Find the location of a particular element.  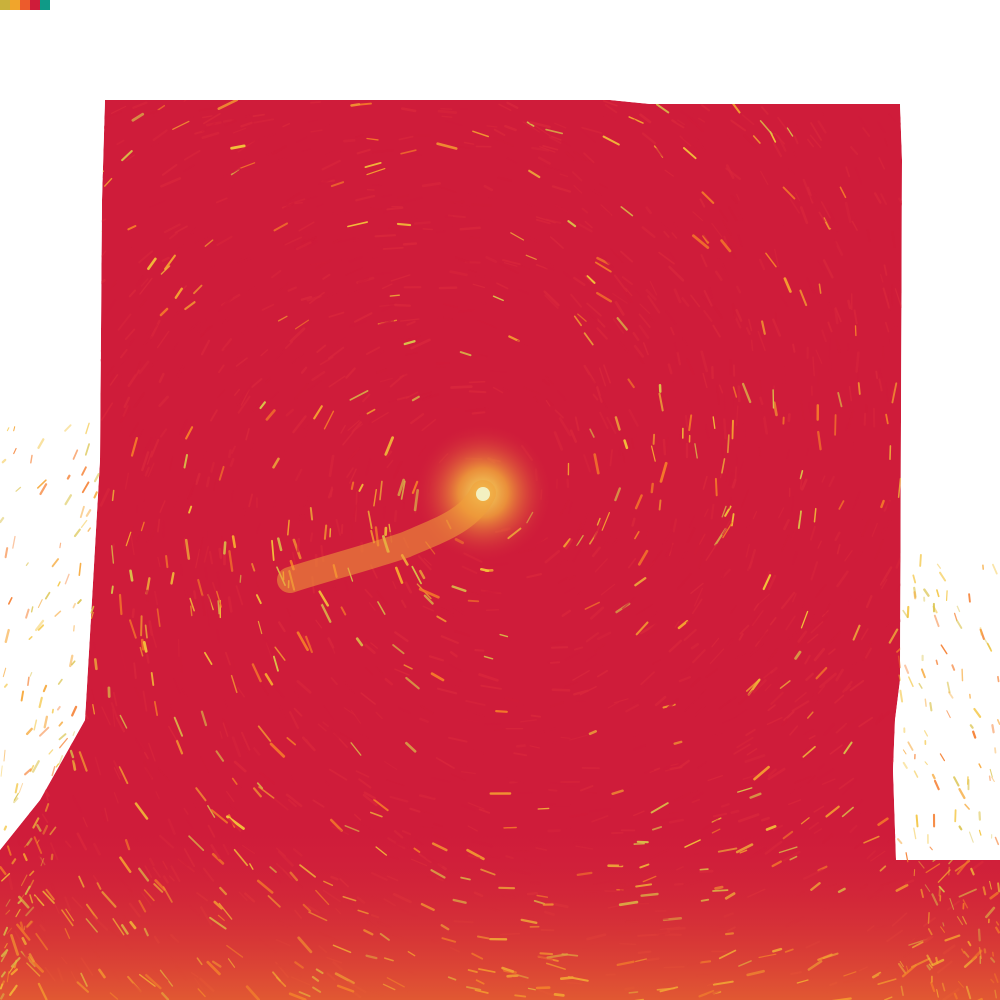

palette-swatch-orange-red is located at coordinates (25, 5).